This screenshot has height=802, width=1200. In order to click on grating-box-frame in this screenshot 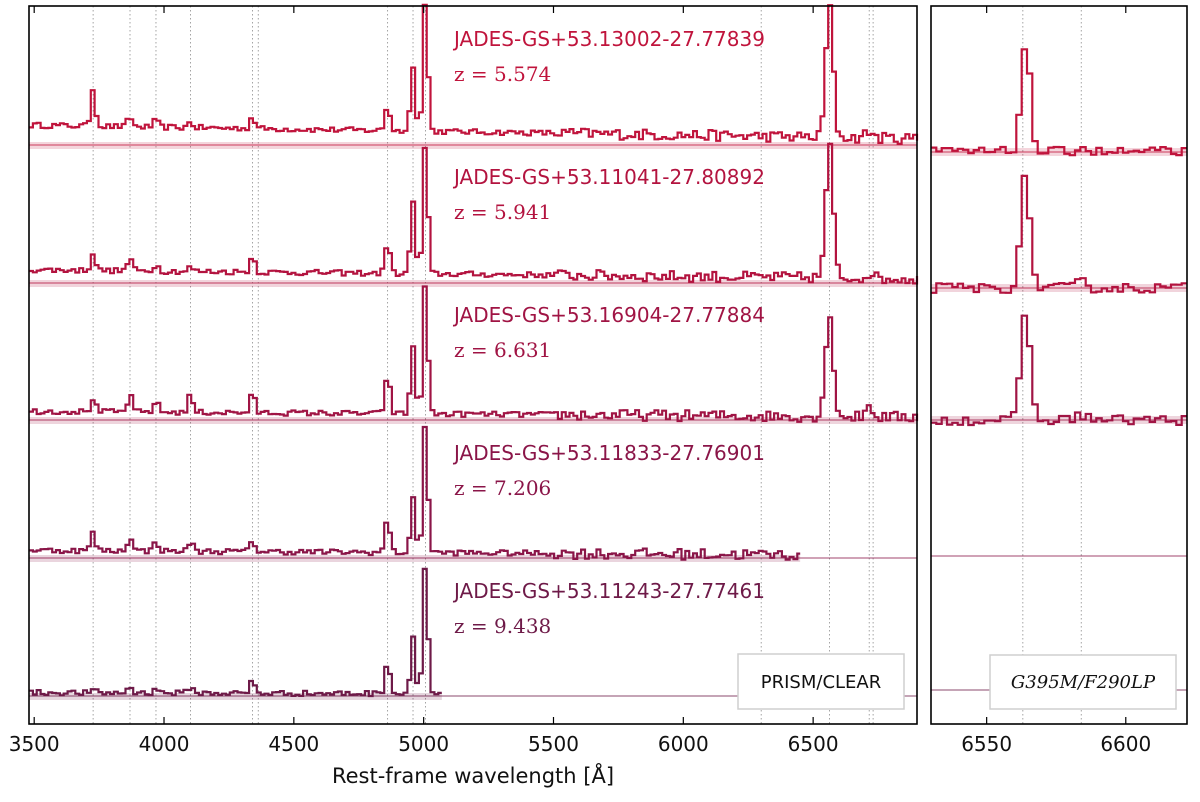, I will do `click(1083, 682)`.